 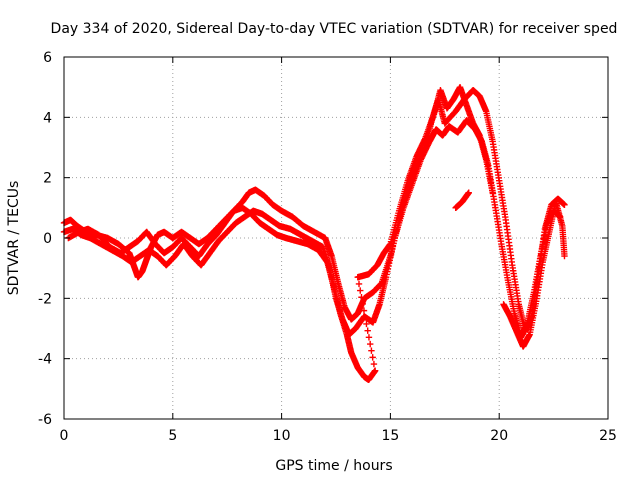 I want to click on x-tick-label: 25, so click(x=608, y=436).